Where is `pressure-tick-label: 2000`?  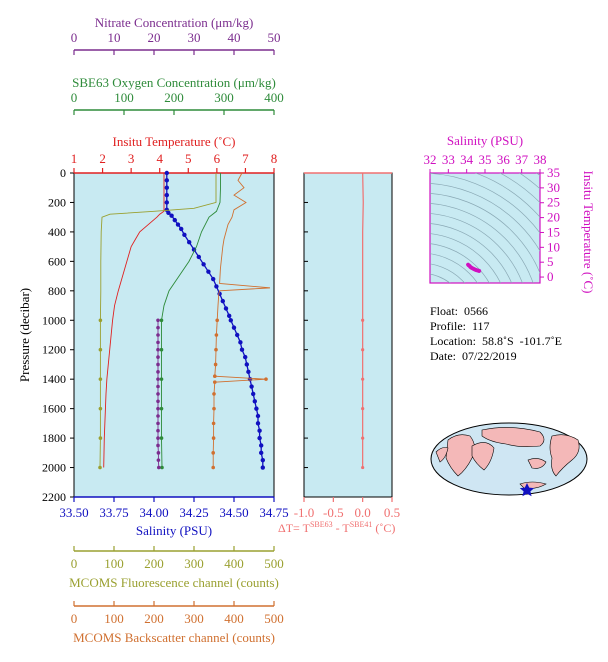
pressure-tick-label: 2000 is located at coordinates (54, 468).